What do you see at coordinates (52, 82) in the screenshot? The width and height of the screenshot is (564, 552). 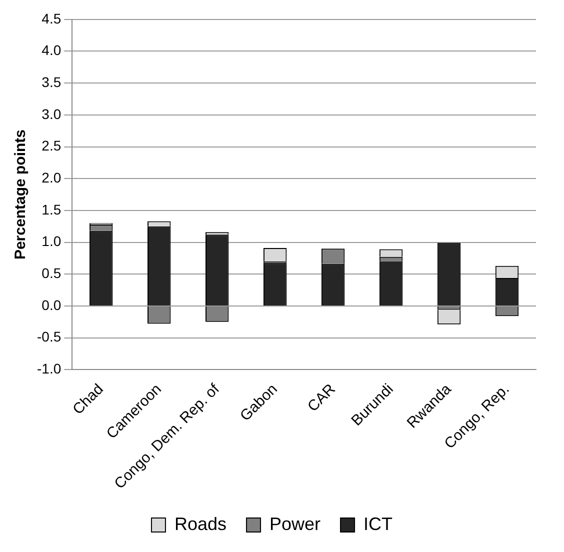 I see `y-tick-label: 3.5` at bounding box center [52, 82].